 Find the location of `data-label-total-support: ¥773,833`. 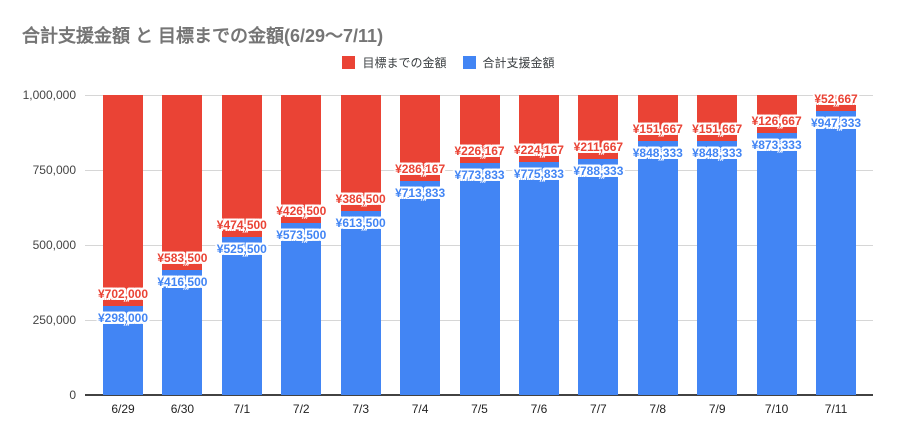

data-label-total-support: ¥773,833 is located at coordinates (479, 174).